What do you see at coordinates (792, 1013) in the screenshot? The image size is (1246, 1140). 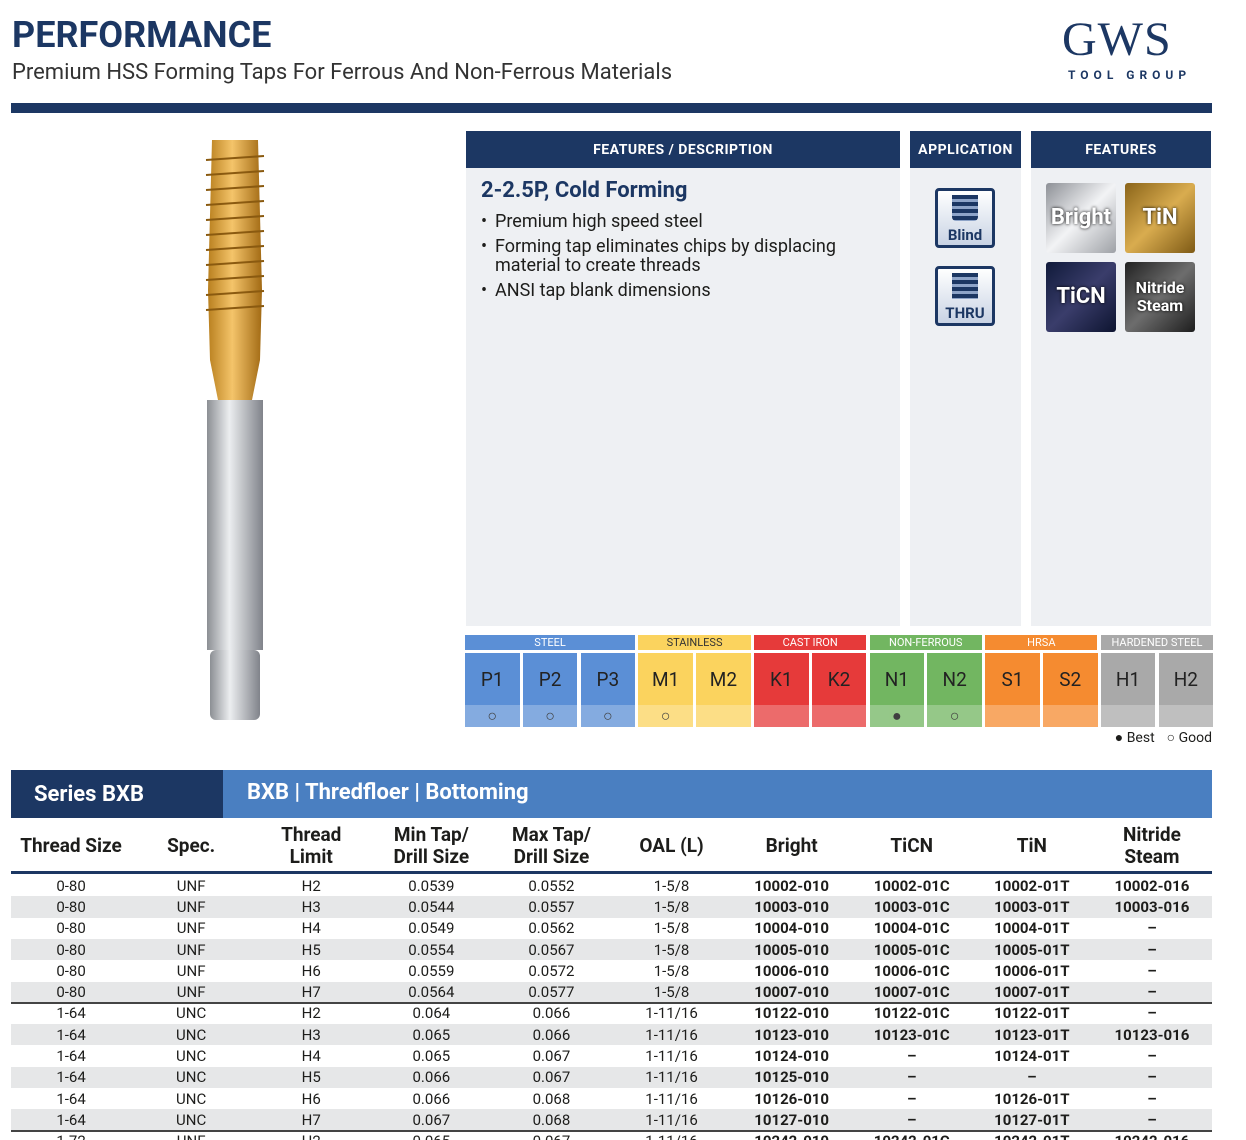 I see `table-cell: 10122-010` at bounding box center [792, 1013].